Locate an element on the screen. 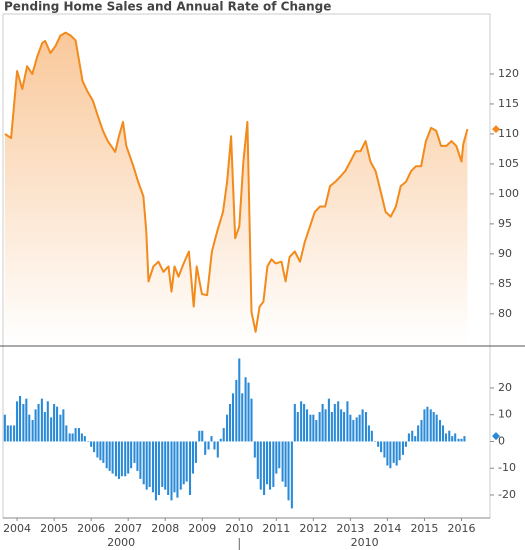 The height and width of the screenshot is (550, 525). y-tick-label: 80 is located at coordinates (505, 313).